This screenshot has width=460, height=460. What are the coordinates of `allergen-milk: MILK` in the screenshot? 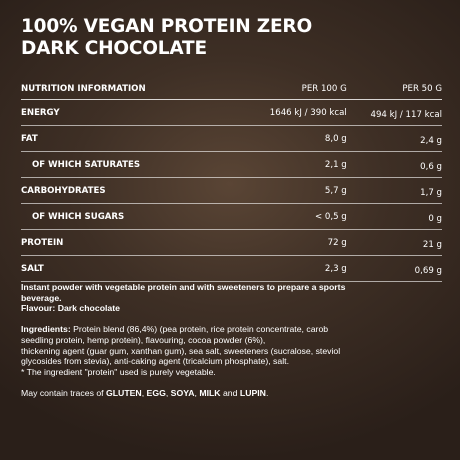 It's located at (210, 392).